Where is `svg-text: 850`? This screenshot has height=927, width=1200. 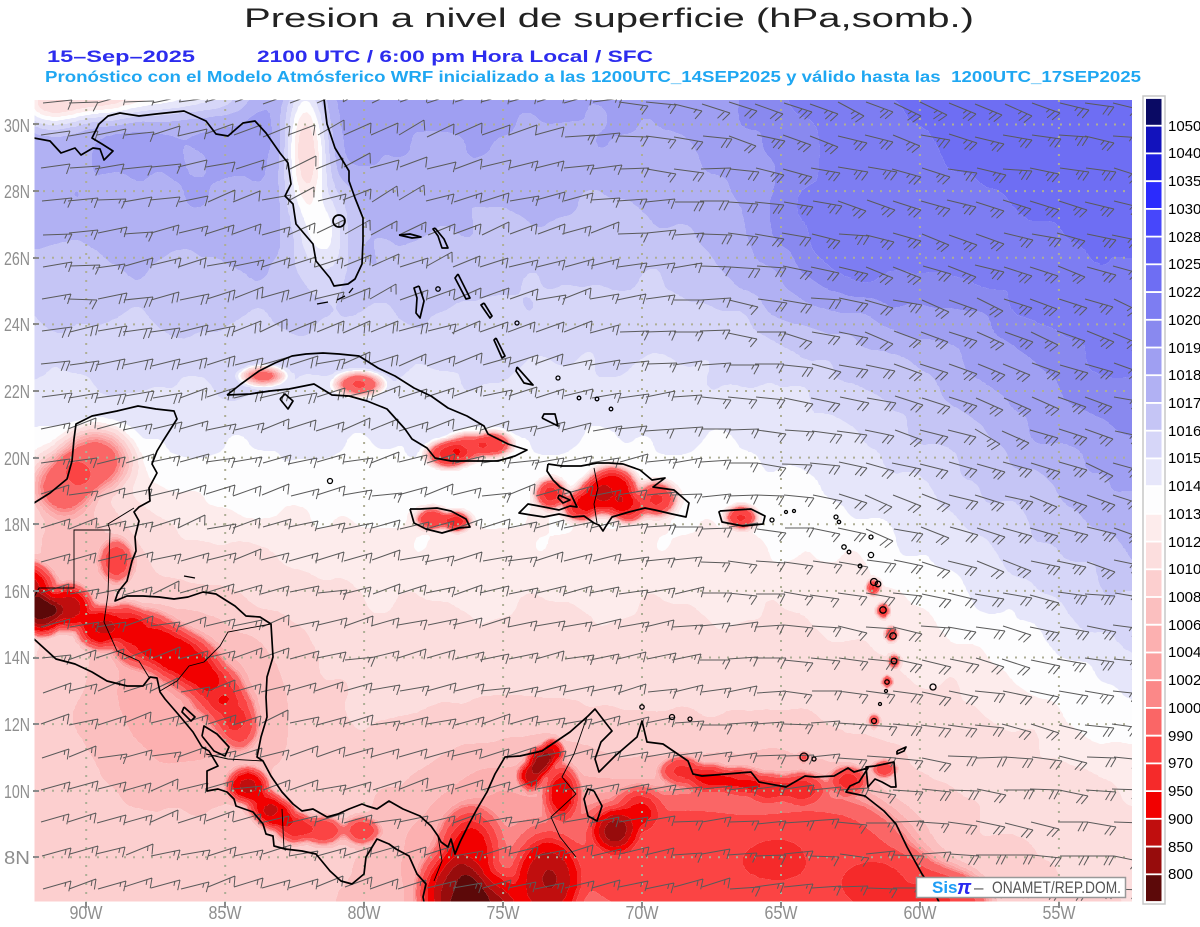
svg-text: 850 is located at coordinates (1180, 847).